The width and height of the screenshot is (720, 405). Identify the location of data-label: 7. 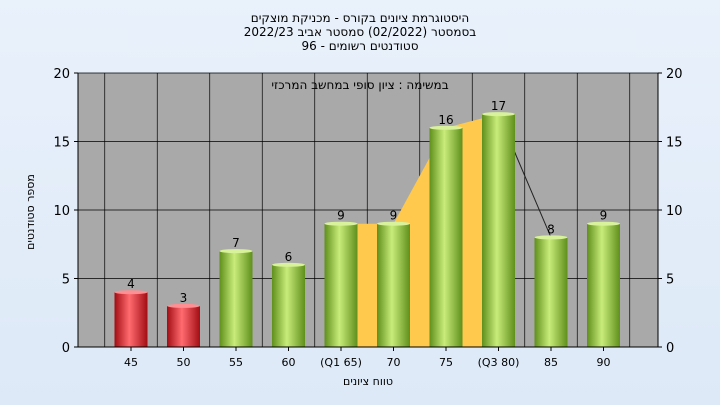
(236, 243).